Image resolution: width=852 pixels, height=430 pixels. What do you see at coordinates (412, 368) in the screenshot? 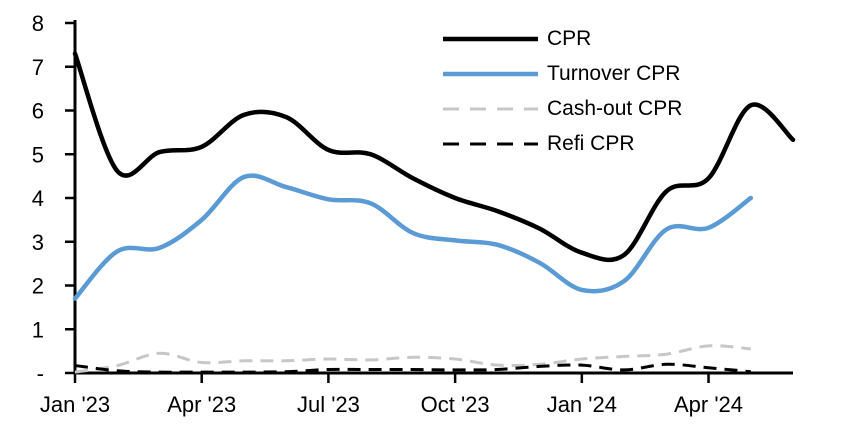
I see `series-line-refi-cpr` at bounding box center [412, 368].